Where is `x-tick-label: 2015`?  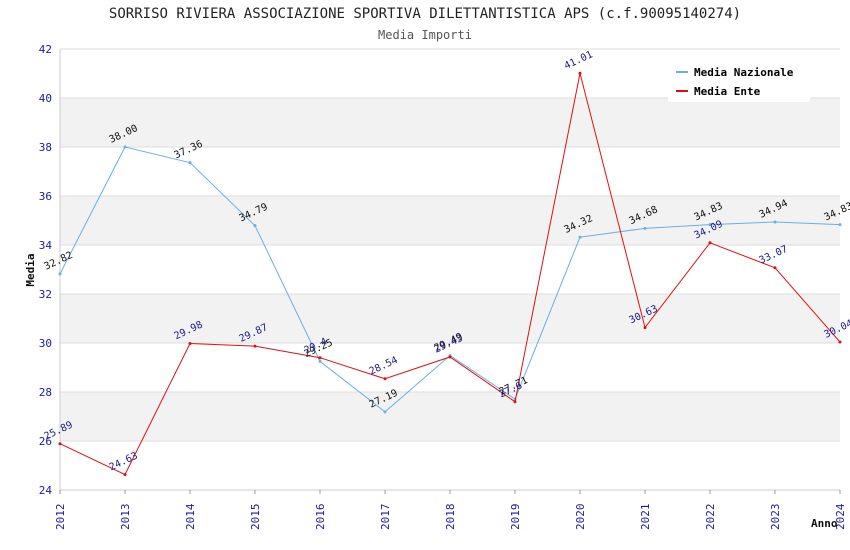
x-tick-label: 2015 is located at coordinates (255, 517).